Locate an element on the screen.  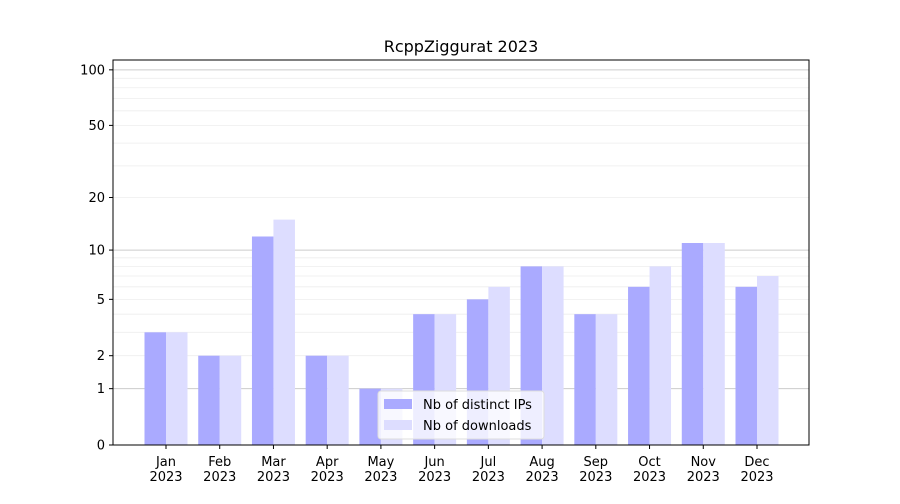
y-tick-label: 2 is located at coordinates (101, 356).